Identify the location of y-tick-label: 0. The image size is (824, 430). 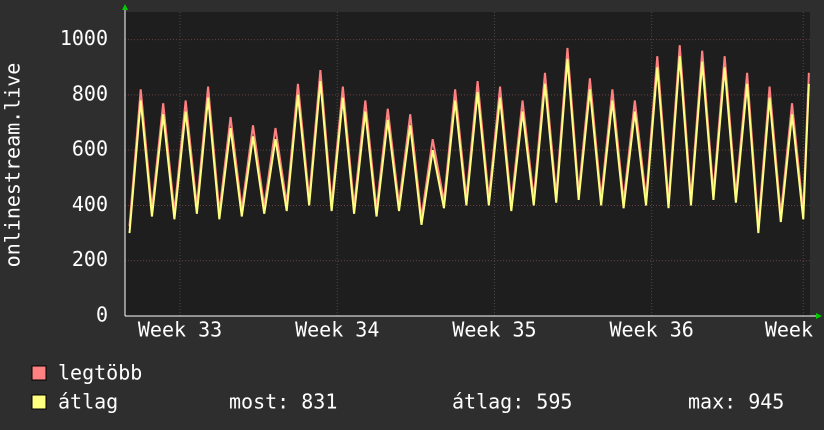
(102, 315).